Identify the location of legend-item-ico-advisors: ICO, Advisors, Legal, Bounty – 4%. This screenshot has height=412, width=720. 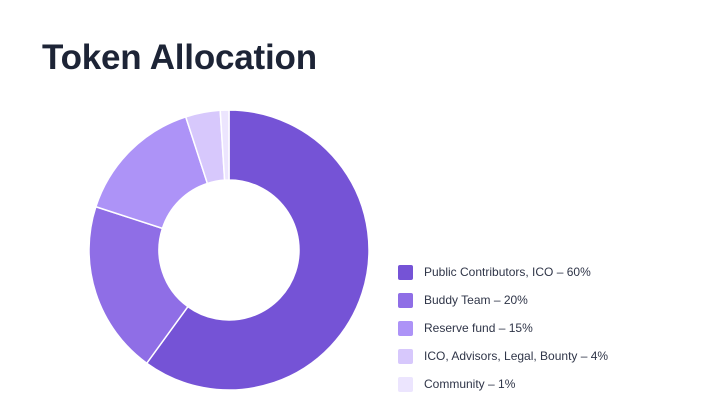
(503, 356).